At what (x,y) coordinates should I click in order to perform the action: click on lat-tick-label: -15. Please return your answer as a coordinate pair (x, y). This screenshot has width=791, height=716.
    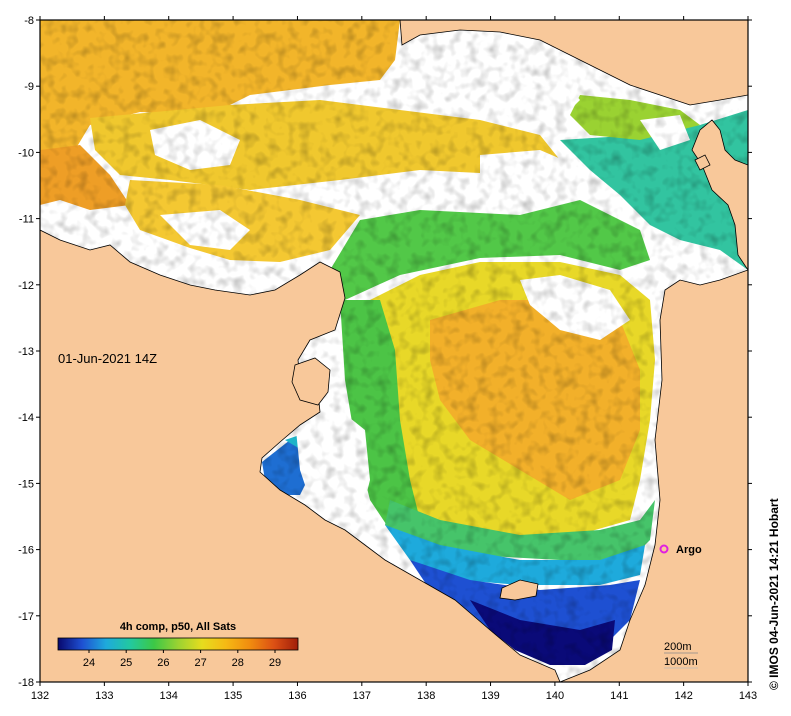
    Looking at the image, I should click on (26, 484).